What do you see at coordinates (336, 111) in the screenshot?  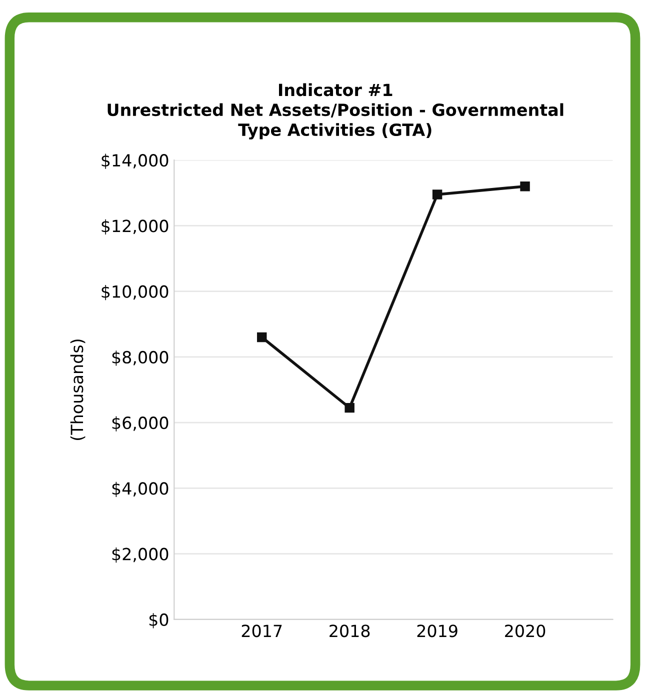 I see `chart-title: Indicator #1 Unrestricted Net Assets/Position - Governmental Type Activities (GTA)` at bounding box center [336, 111].